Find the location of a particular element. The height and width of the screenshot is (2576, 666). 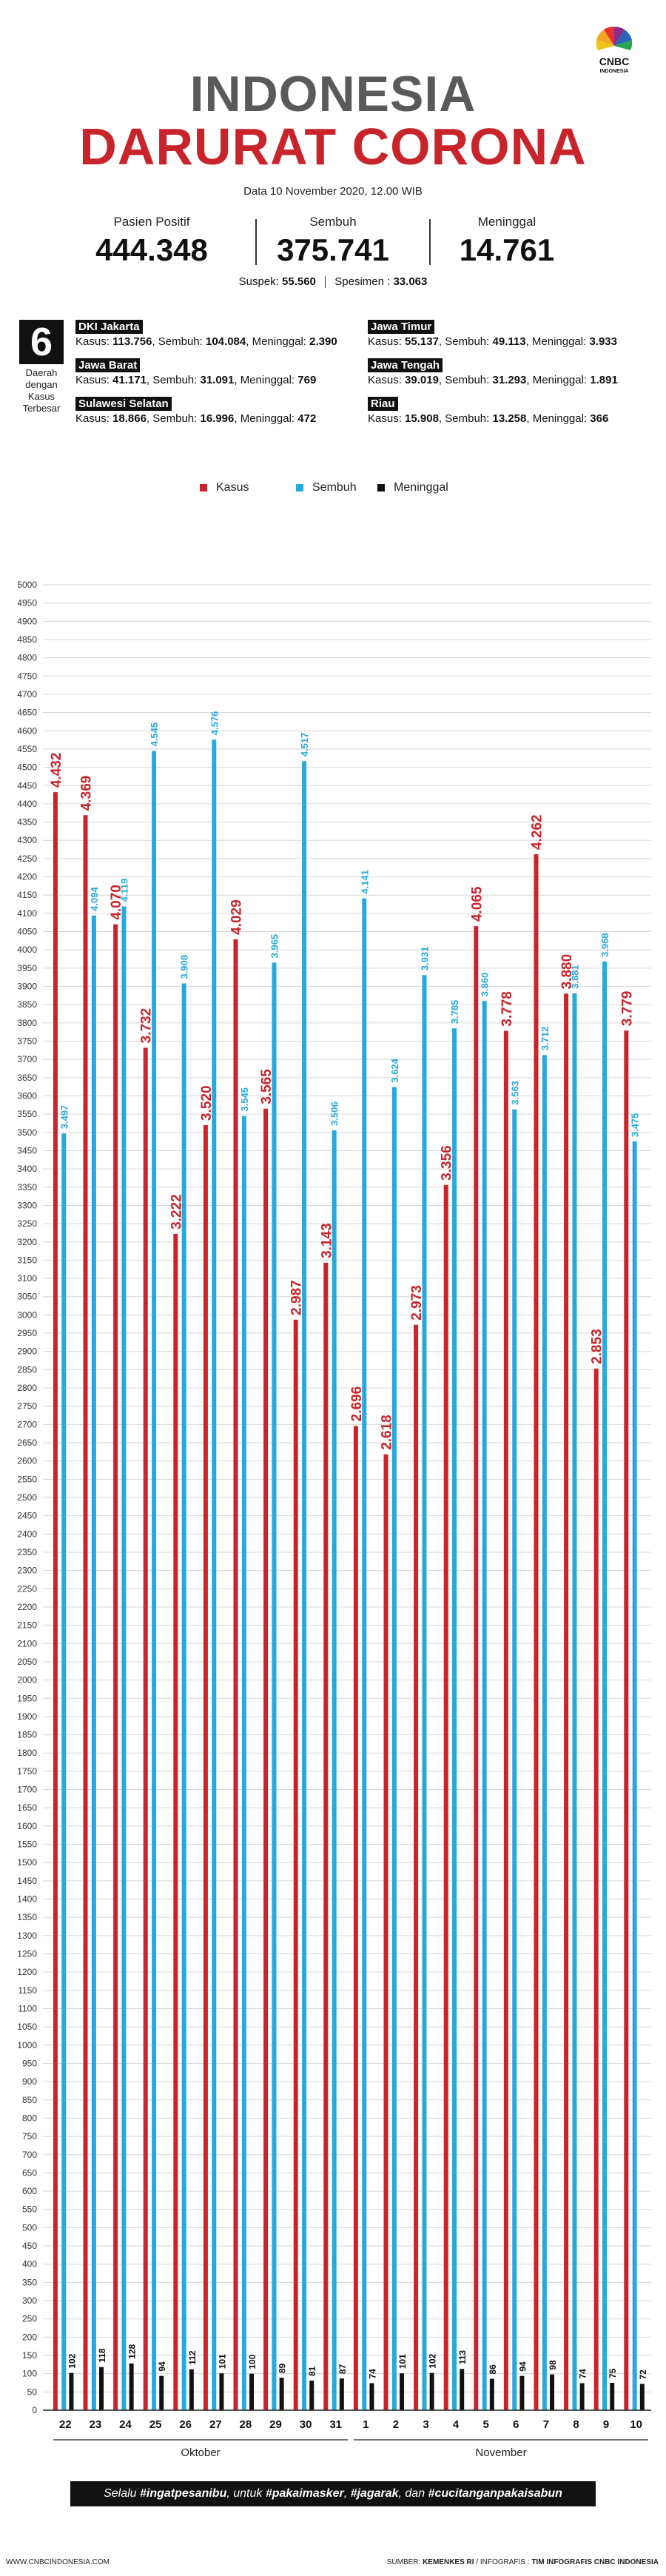

stat-sembuh: Sembuh 375.741 is located at coordinates (333, 241).